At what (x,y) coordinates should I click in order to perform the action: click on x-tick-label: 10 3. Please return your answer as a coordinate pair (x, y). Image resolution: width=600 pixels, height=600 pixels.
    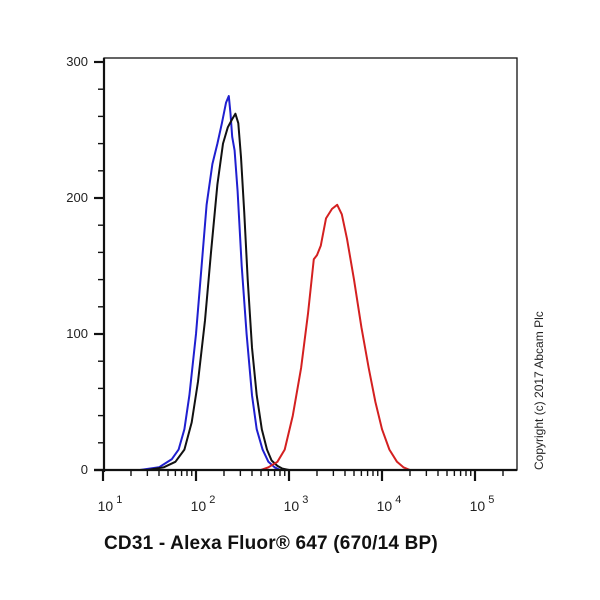
    Looking at the image, I should click on (296, 504).